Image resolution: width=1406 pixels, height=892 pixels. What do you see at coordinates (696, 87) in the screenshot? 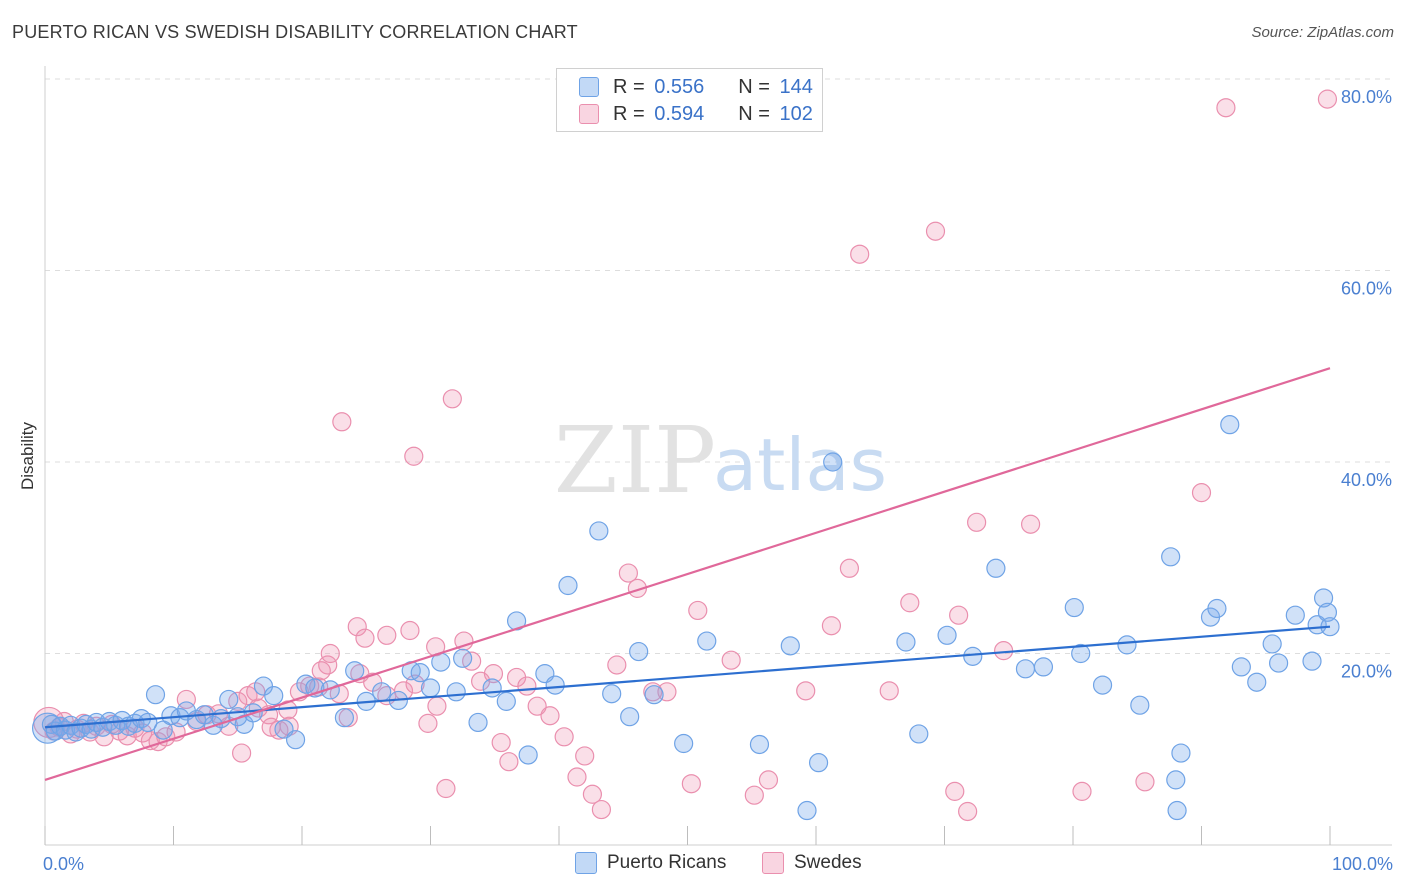
I see `legend-row-puerto-ricans: R = 0.556 N = 144` at bounding box center [696, 87].